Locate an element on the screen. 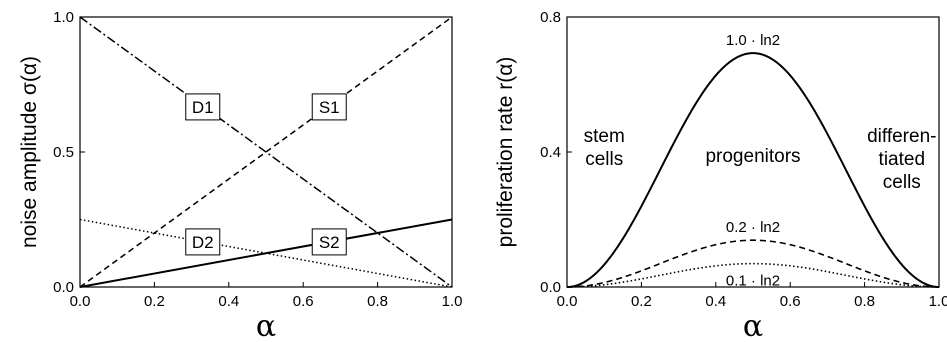 The width and height of the screenshot is (947, 342). left-x-tick-label: 1.0 is located at coordinates (452, 301).